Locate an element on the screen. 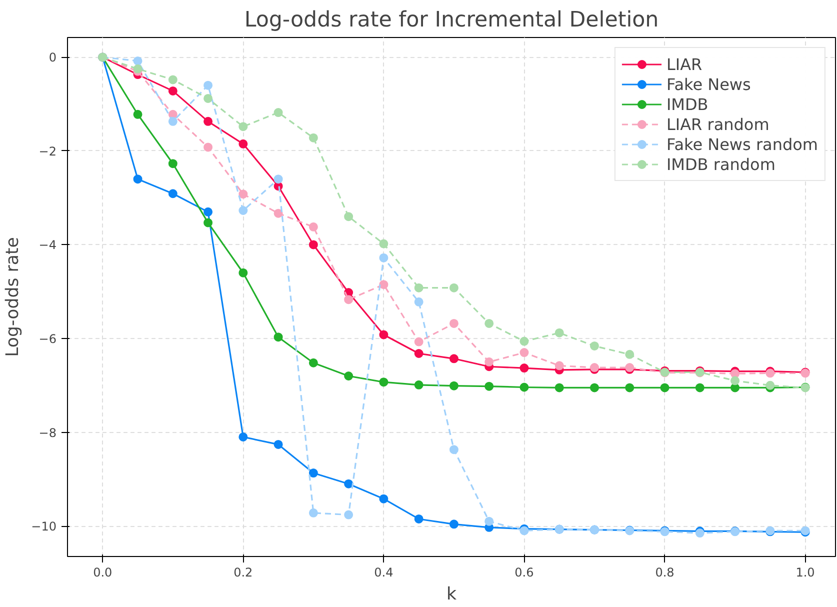 This screenshot has height=607, width=837. y-tick-label: −10 is located at coordinates (44, 527).